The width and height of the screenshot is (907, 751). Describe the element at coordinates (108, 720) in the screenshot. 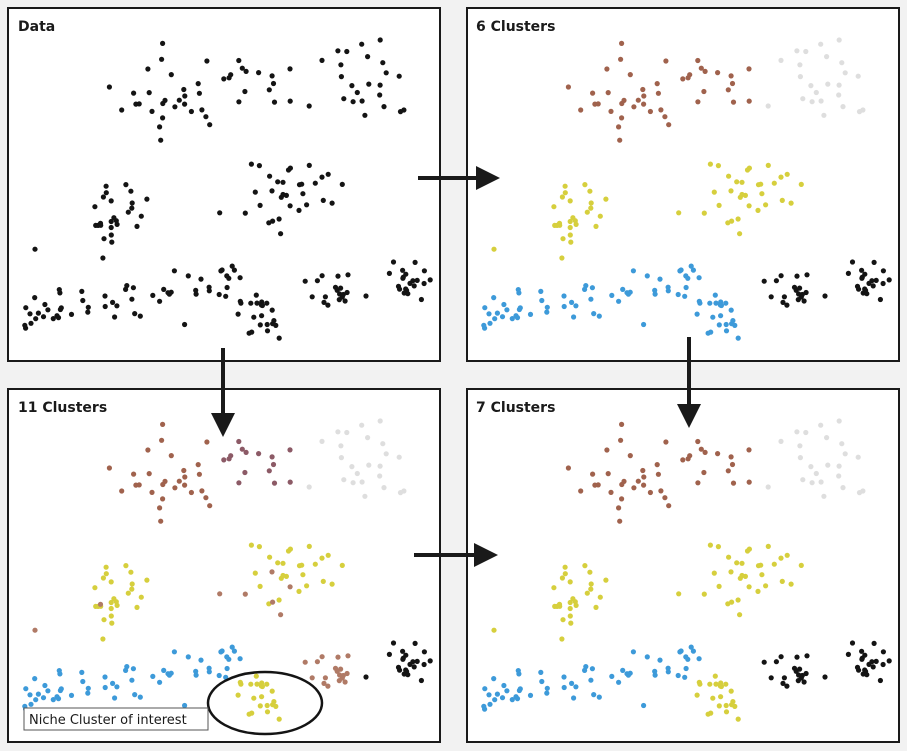

I see `callout-label: Niche Cluster of interest` at that location.